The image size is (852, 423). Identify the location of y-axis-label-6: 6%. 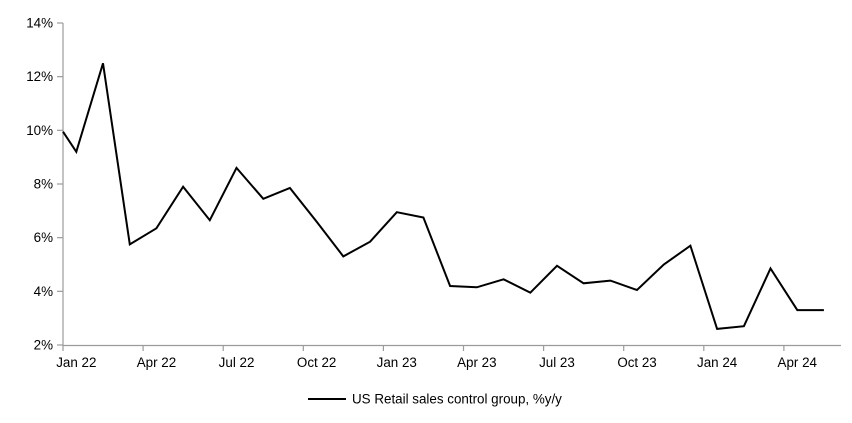
(43, 237).